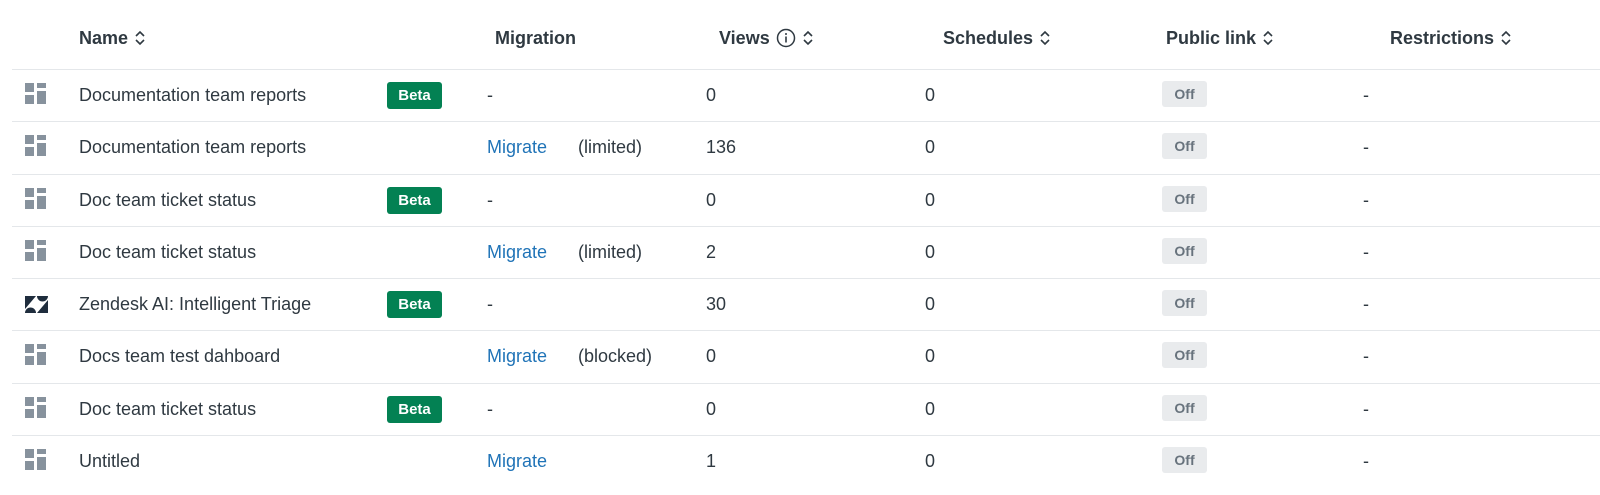  I want to click on column-header: Name, so click(112, 38).